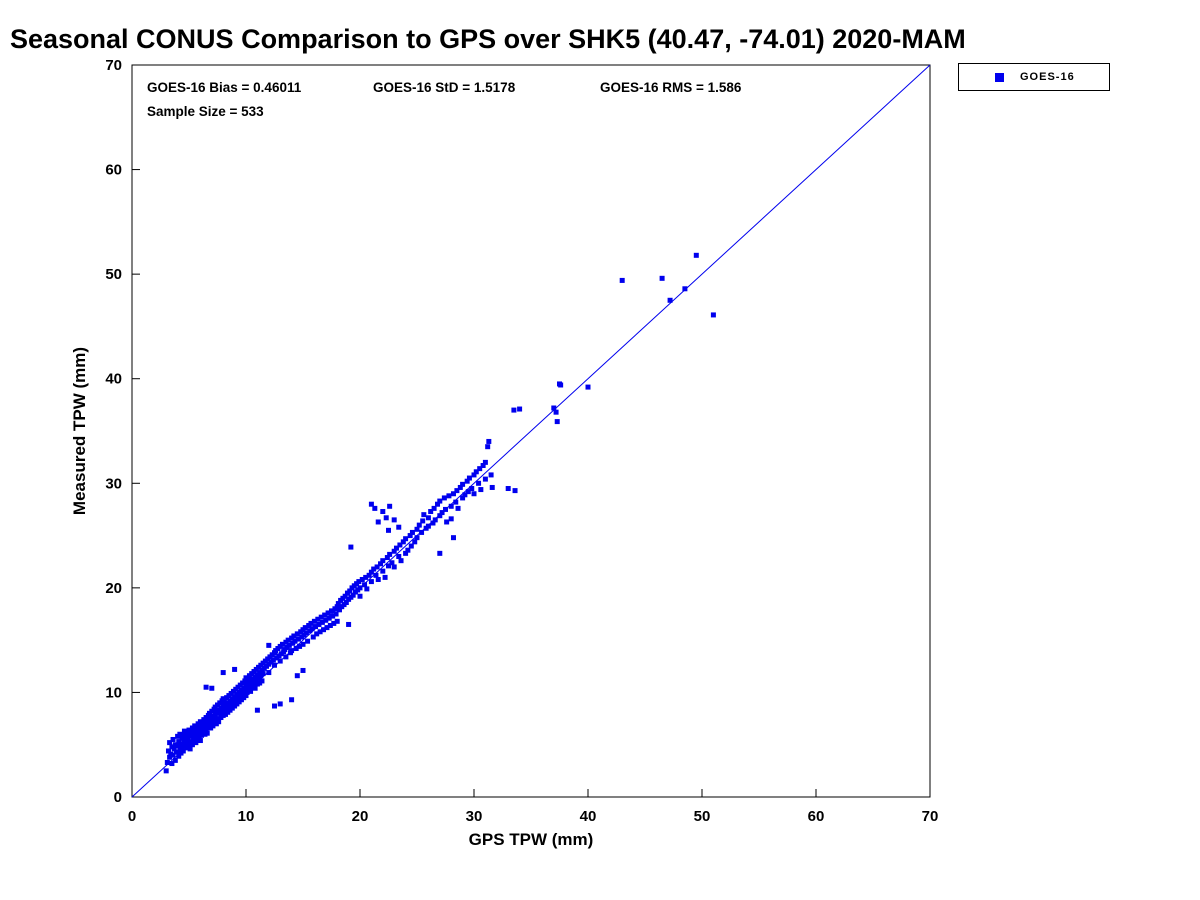  Describe the element at coordinates (360, 816) in the screenshot. I see `x-tick-label: 20` at that location.